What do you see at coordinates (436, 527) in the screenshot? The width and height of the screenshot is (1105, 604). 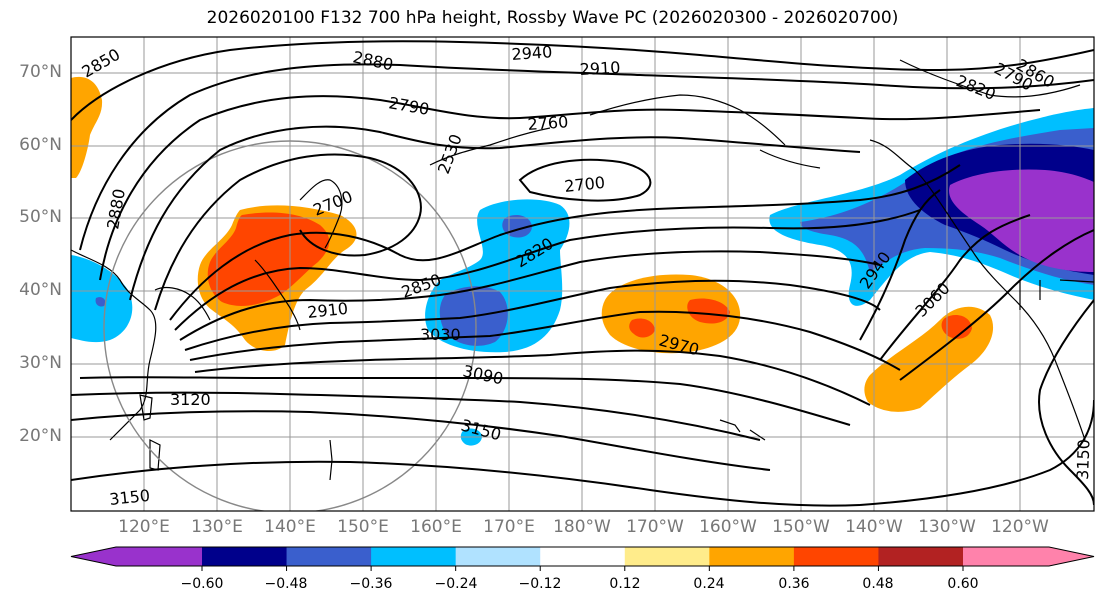 I see `lon-label: 160°E` at bounding box center [436, 527].